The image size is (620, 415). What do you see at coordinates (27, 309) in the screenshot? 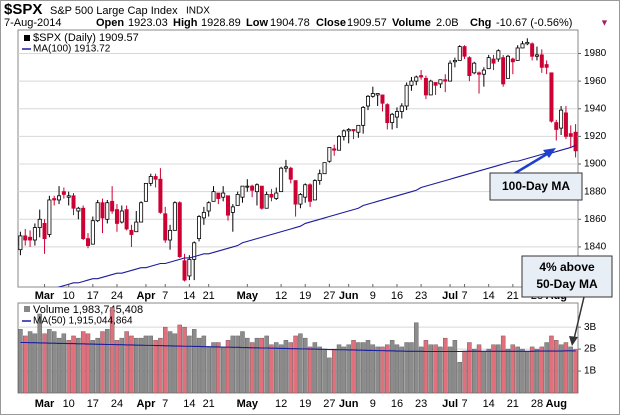
I see `legend-swatch` at bounding box center [27, 309].